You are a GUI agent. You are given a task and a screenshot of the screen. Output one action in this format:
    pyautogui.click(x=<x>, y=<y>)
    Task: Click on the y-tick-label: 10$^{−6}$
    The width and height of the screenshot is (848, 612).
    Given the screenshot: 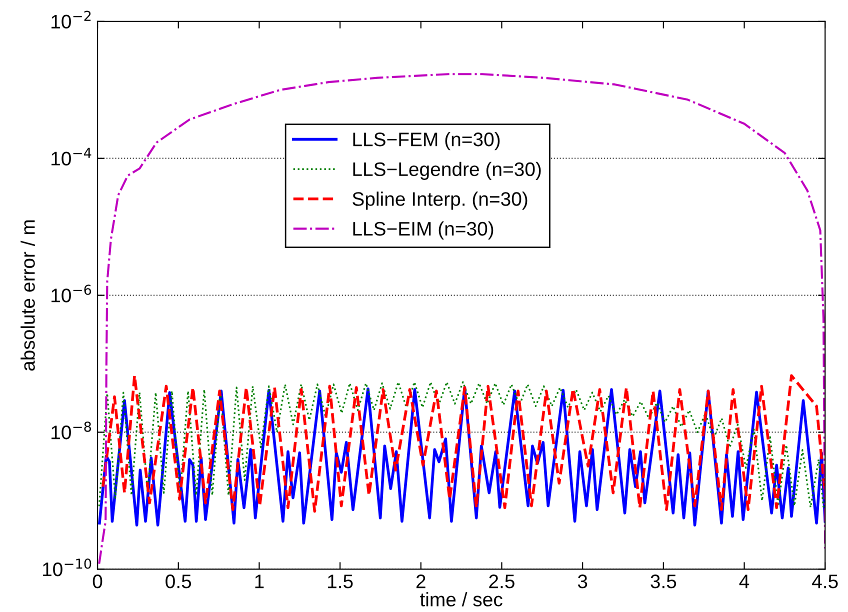 What is the action you would take?
    pyautogui.click(x=72, y=293)
    